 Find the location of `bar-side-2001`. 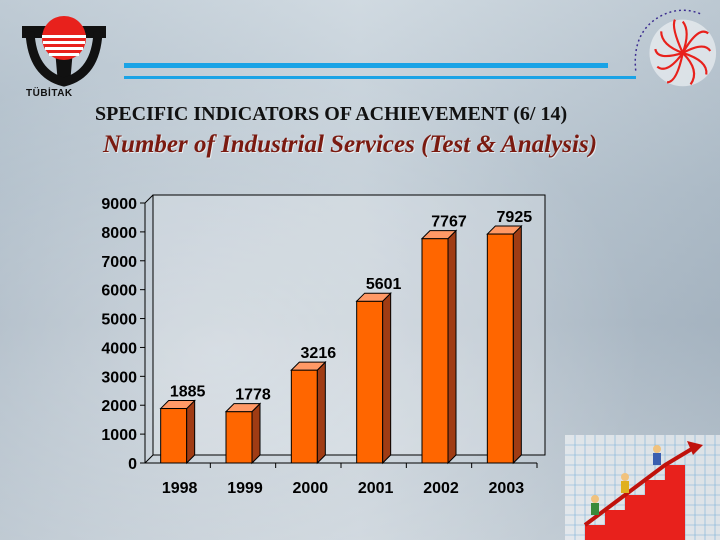

bar-side-2001 is located at coordinates (387, 378).